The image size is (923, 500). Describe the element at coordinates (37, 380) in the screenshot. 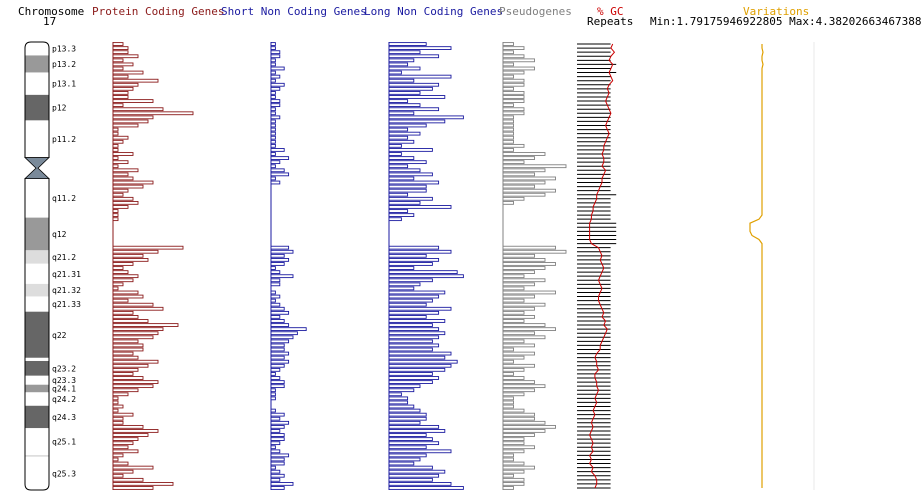

I see `band-q23.3` at that location.